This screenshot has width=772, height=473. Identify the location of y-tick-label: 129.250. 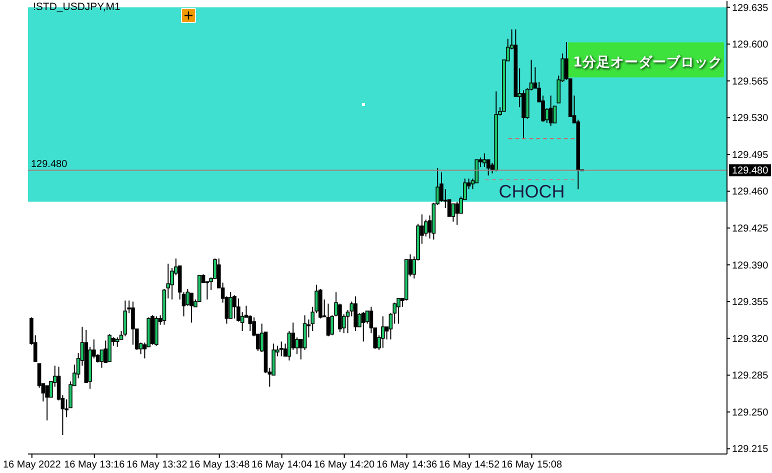
(750, 412).